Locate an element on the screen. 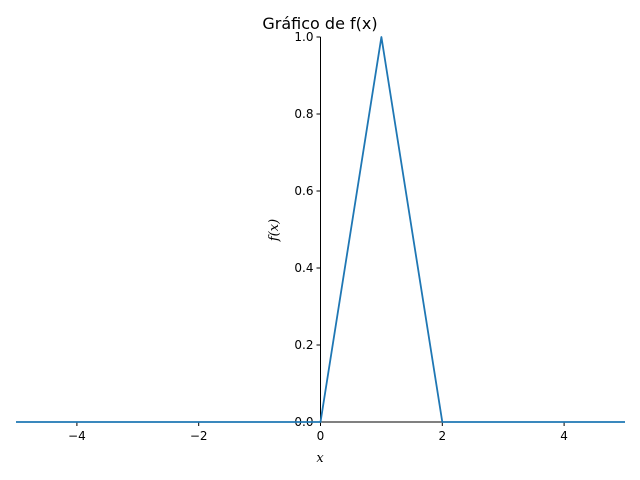 The image size is (640, 480). x-tick-label: 2 is located at coordinates (442, 436).